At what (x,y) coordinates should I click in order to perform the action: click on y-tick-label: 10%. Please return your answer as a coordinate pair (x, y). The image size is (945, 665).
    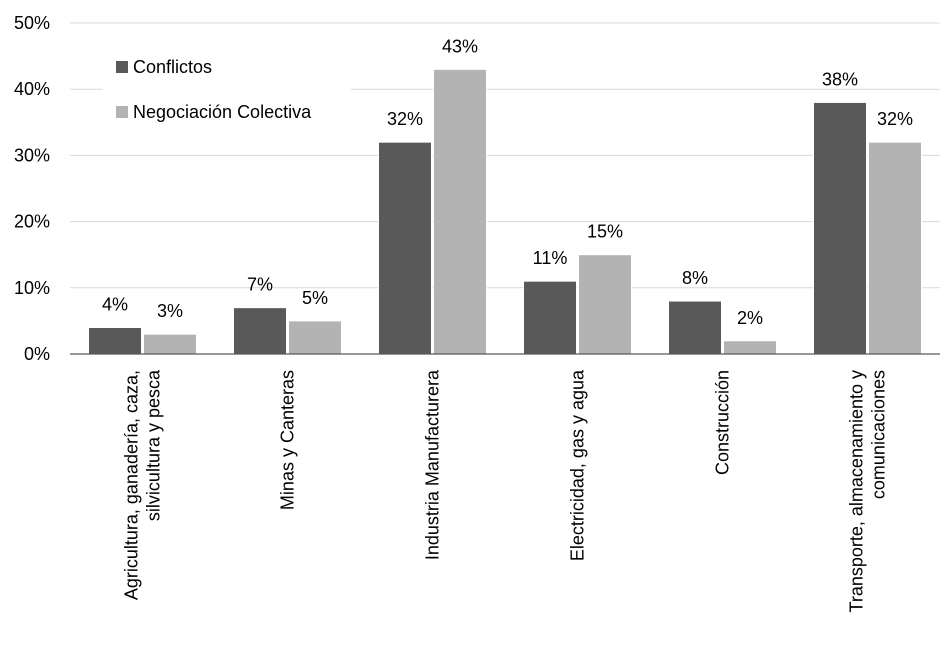
    Looking at the image, I should click on (32, 288).